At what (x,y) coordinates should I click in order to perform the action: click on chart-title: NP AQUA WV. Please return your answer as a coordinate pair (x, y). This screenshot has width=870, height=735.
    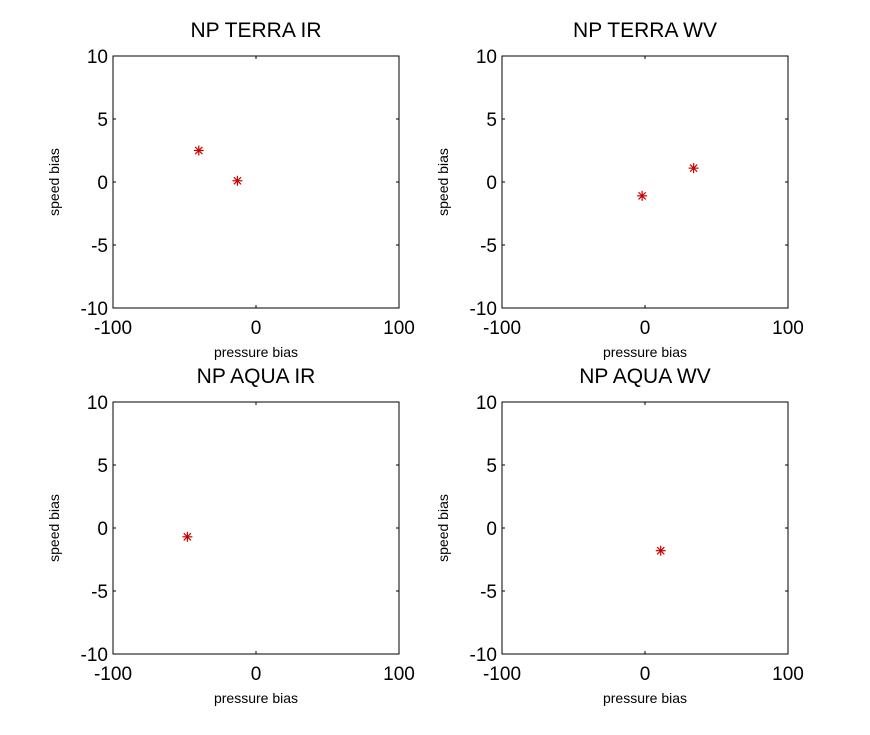
    Looking at the image, I should click on (645, 376).